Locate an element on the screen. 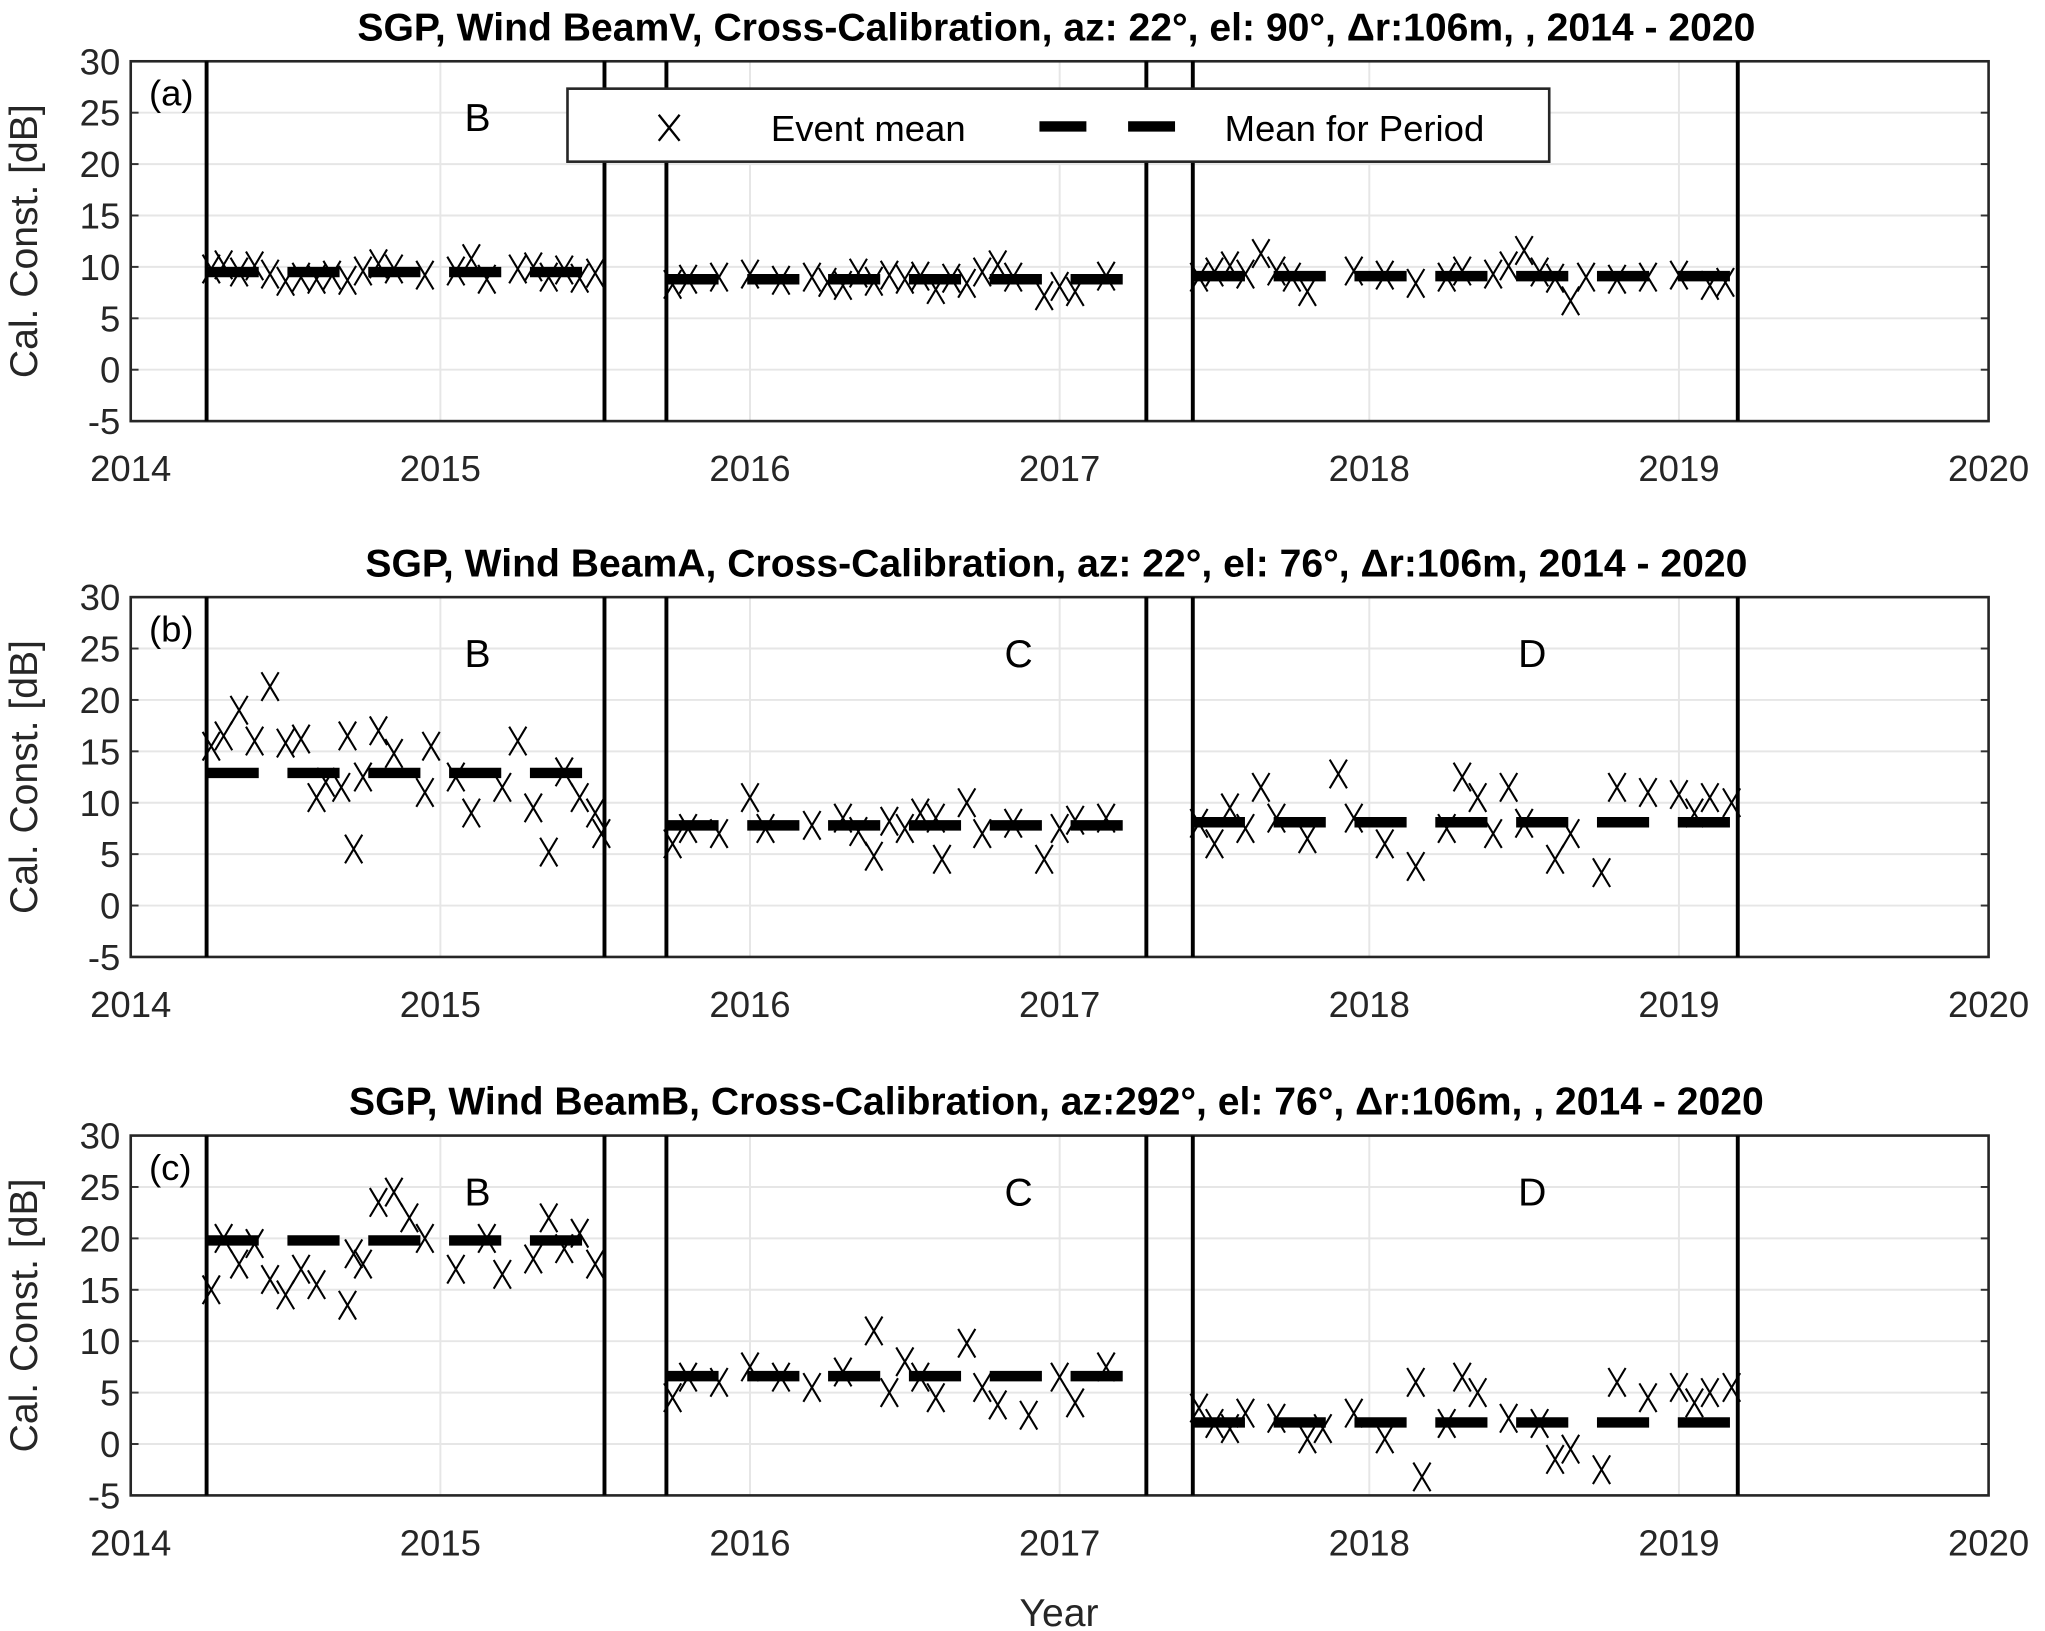 The height and width of the screenshot is (1631, 2045). x-tick-label: 2019 is located at coordinates (1678, 1004).